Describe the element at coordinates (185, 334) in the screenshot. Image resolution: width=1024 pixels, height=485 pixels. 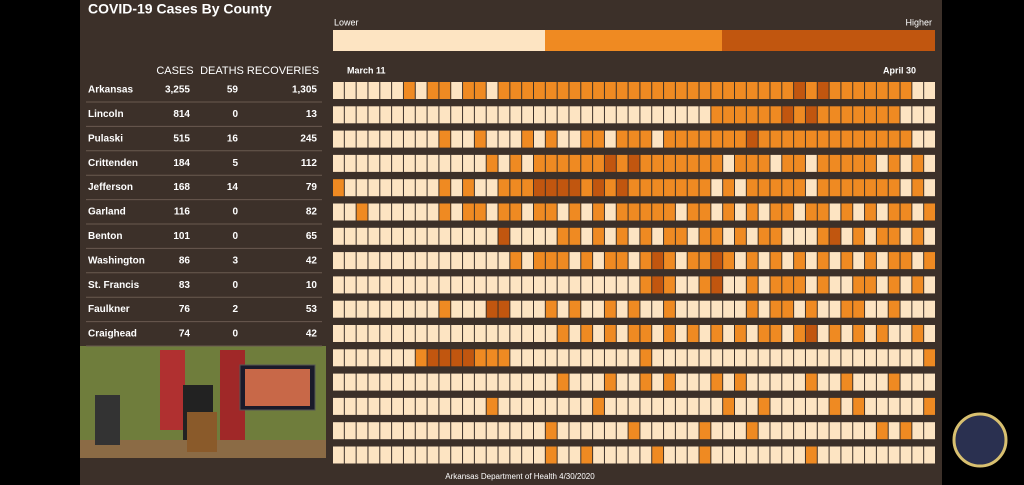
I see `table-value: 74` at that location.